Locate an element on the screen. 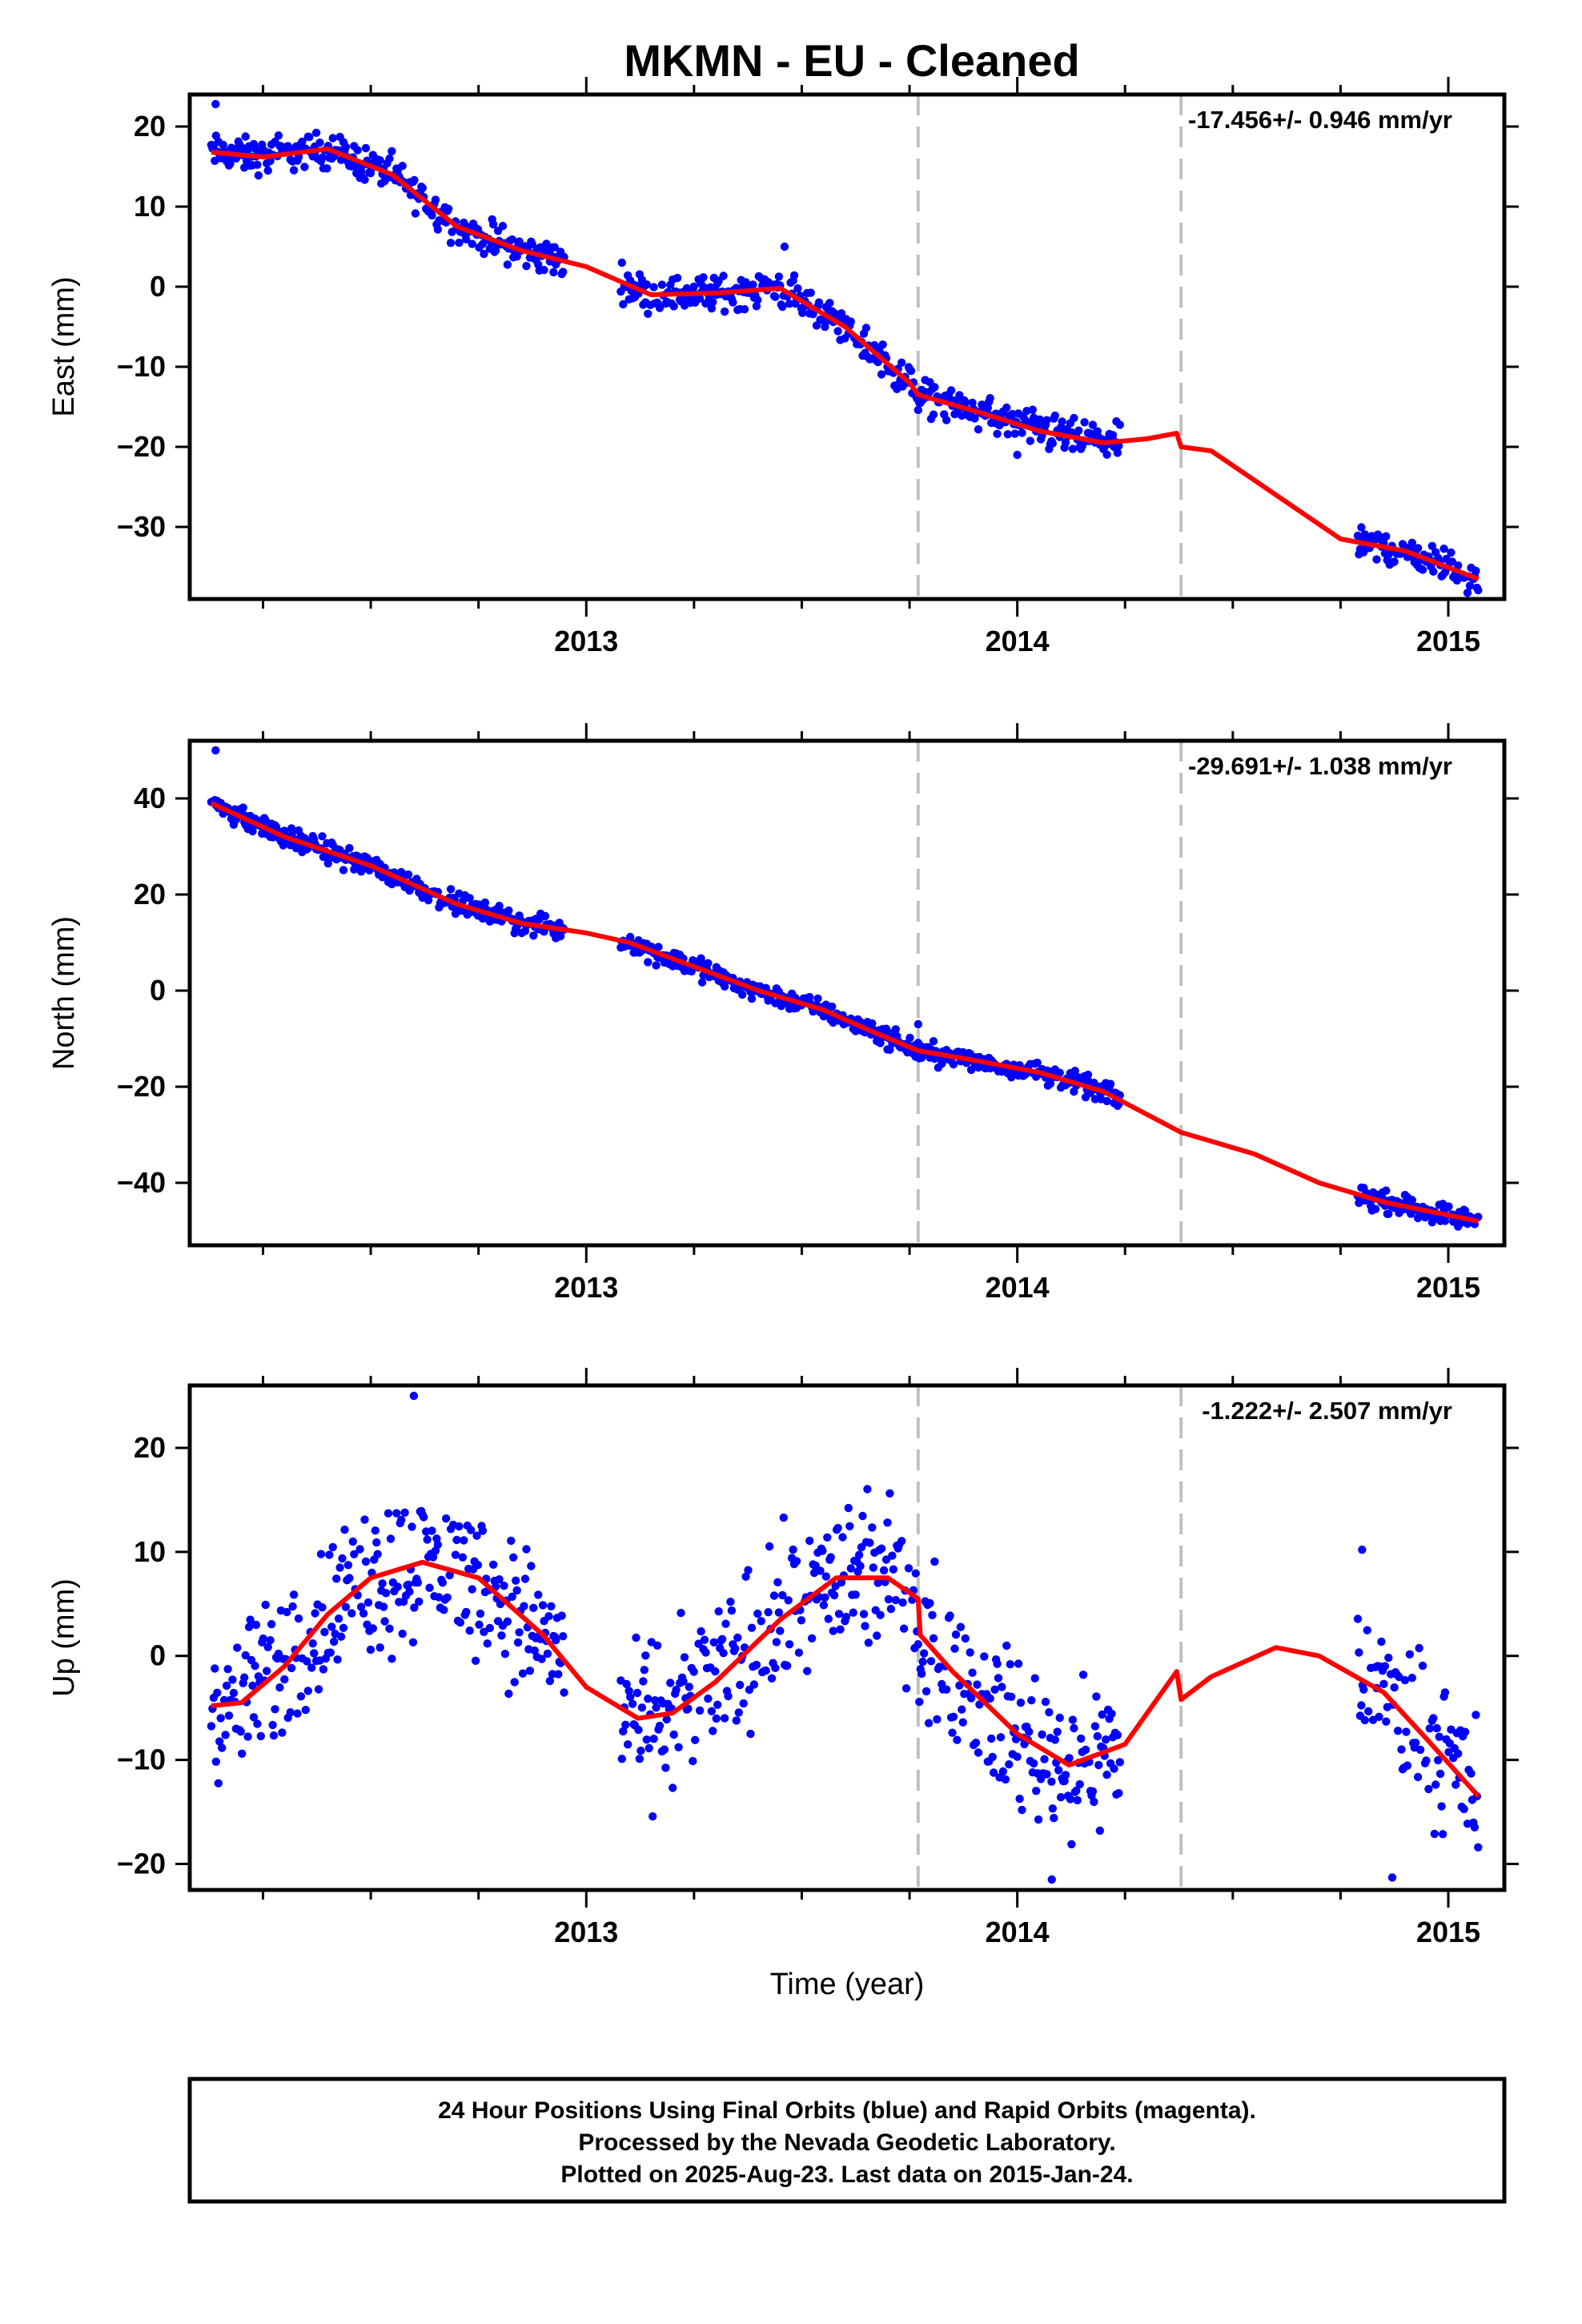 The image size is (1582, 2324). rate-label: -29.691+/- 1.038 mm/yr is located at coordinates (1320, 766).